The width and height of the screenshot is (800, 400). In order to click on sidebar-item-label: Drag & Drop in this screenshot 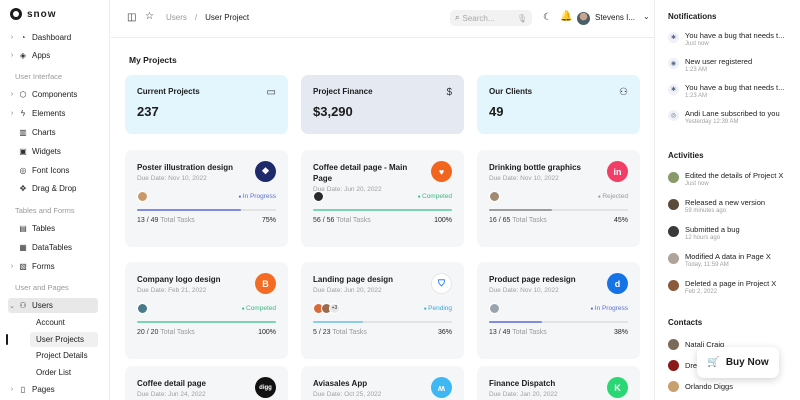, I will do `click(54, 188)`.